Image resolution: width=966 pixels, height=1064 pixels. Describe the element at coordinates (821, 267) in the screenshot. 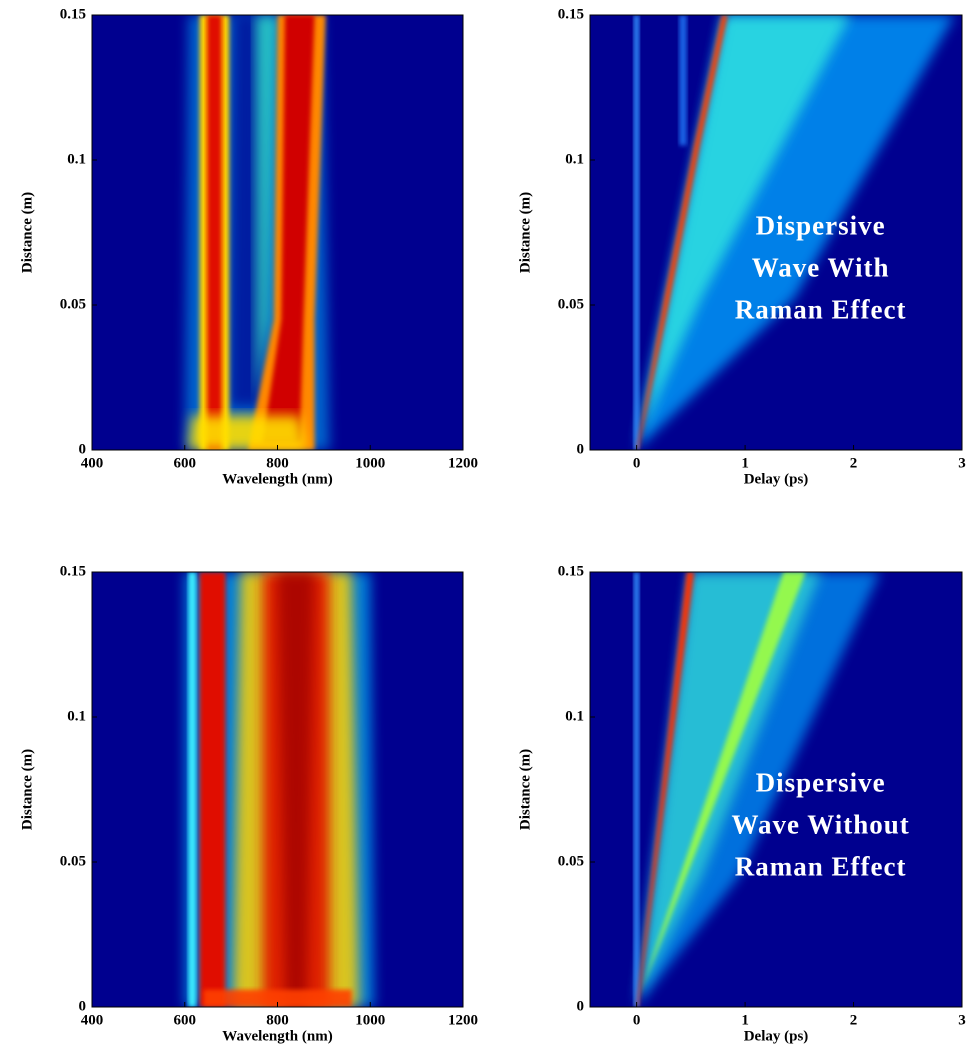

I see `annotation: Wave With` at that location.